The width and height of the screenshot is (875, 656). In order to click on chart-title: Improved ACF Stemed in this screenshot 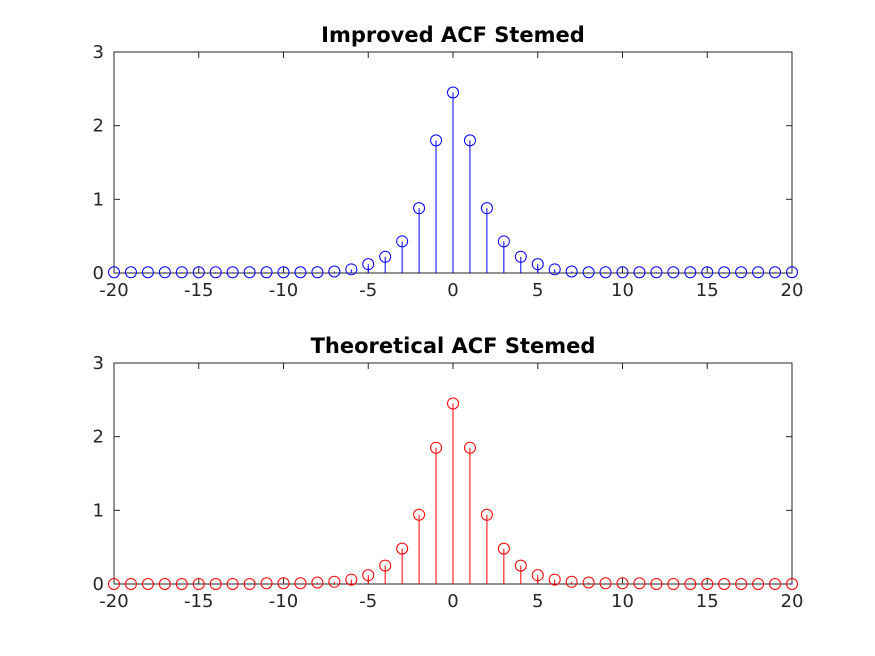, I will do `click(453, 35)`.